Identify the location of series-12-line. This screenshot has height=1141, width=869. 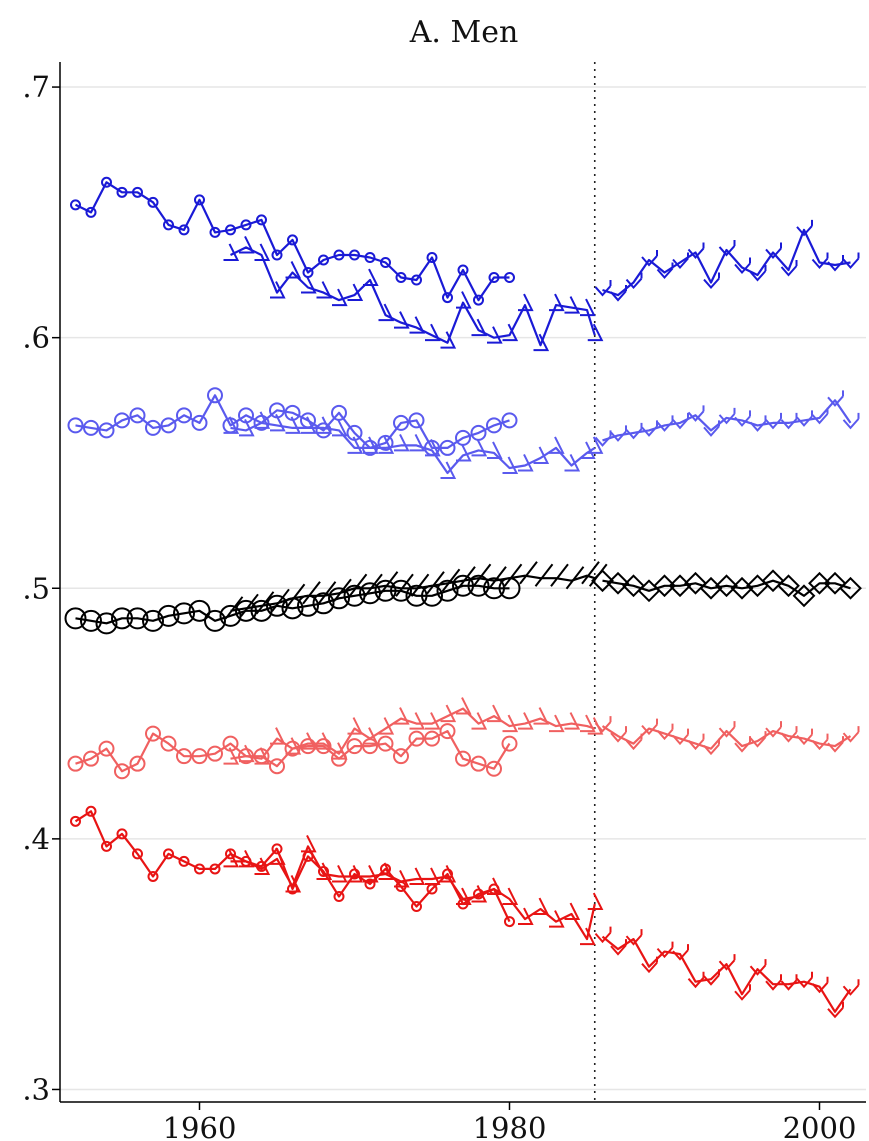
(292, 866).